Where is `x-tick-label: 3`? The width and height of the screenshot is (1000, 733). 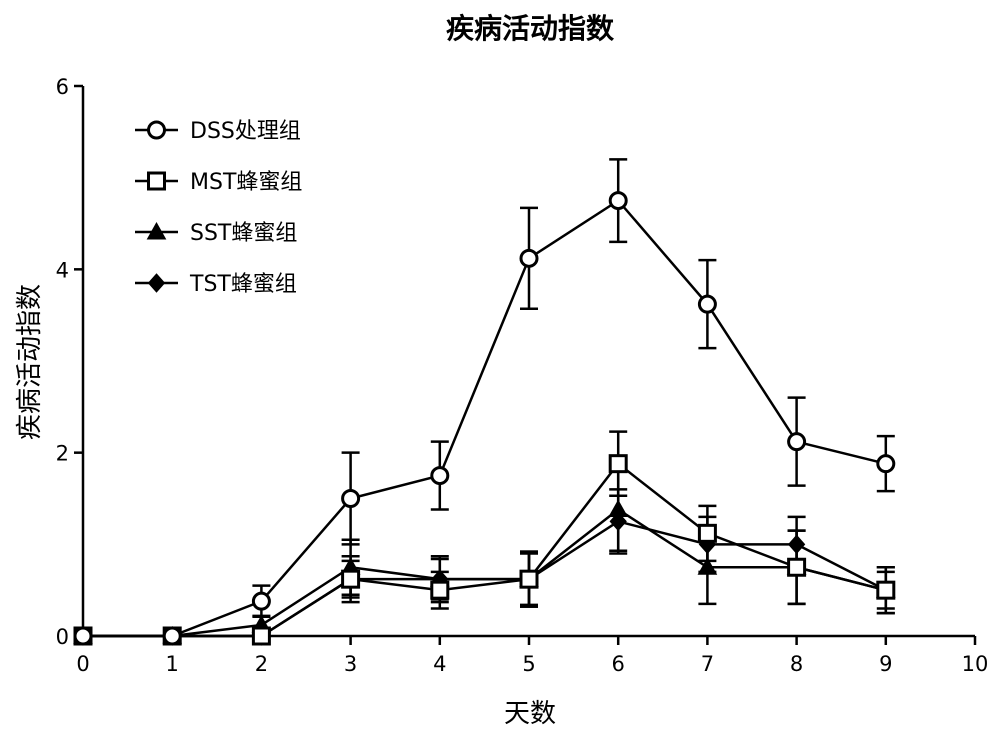 x-tick-label: 3 is located at coordinates (350, 664).